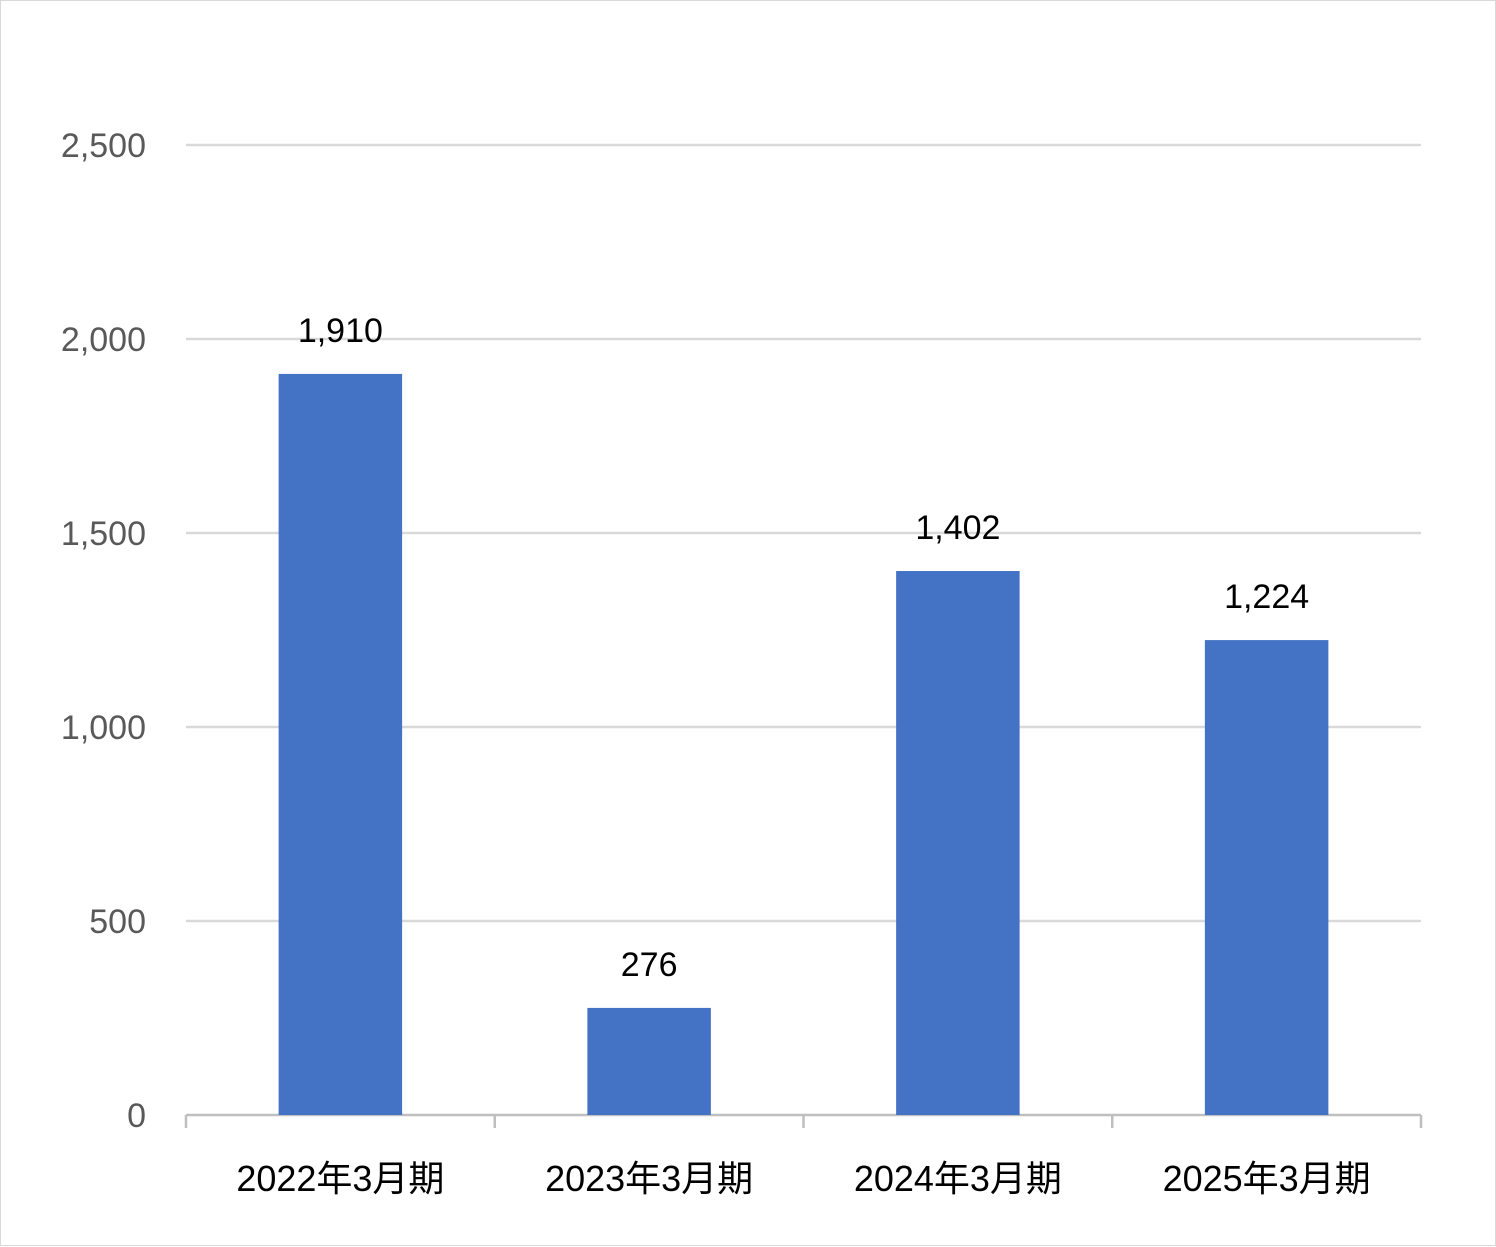  What do you see at coordinates (103, 728) in the screenshot?
I see `y-tick-label: 1,000` at bounding box center [103, 728].